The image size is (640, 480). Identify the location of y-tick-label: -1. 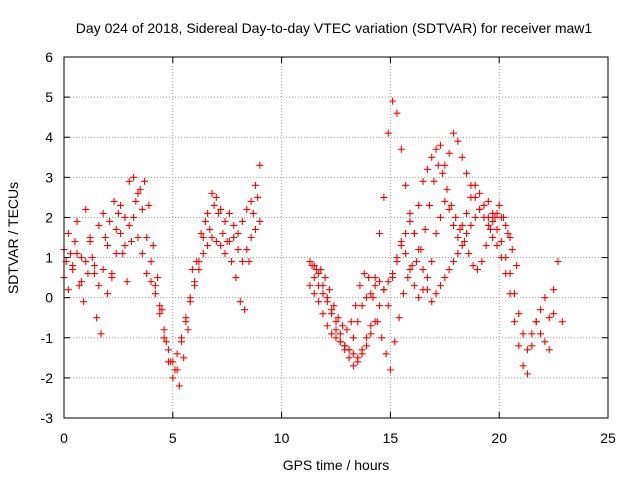
(47, 338).